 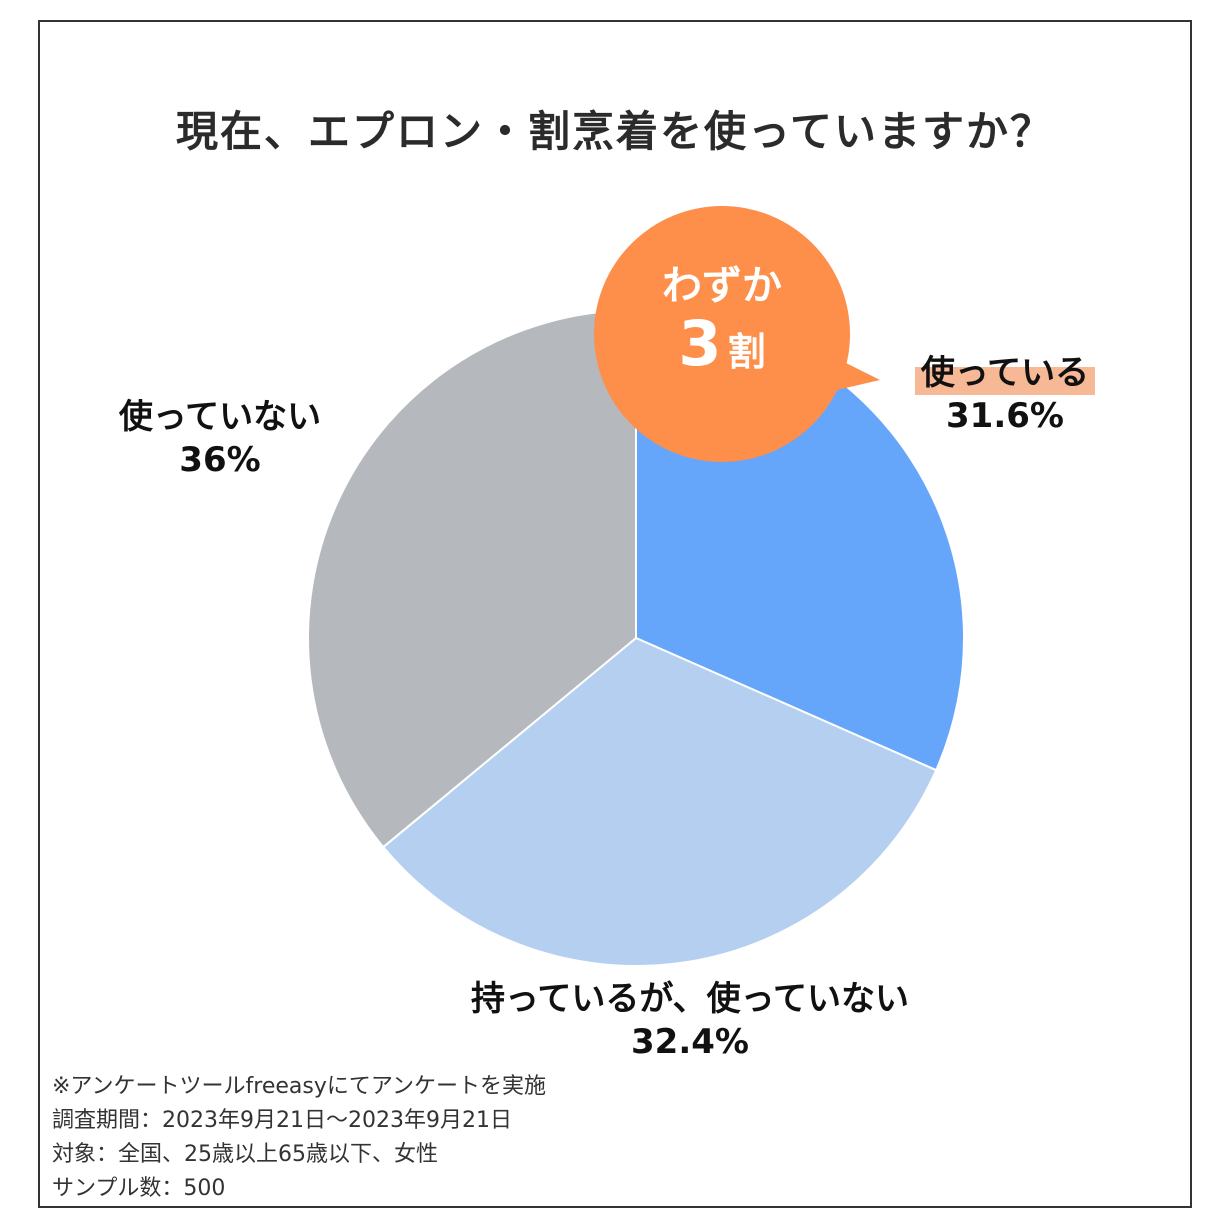 What do you see at coordinates (690, 1020) in the screenshot?
I see `slice-label-owned-not-using: 持っているが、使っていない 32.4%` at bounding box center [690, 1020].